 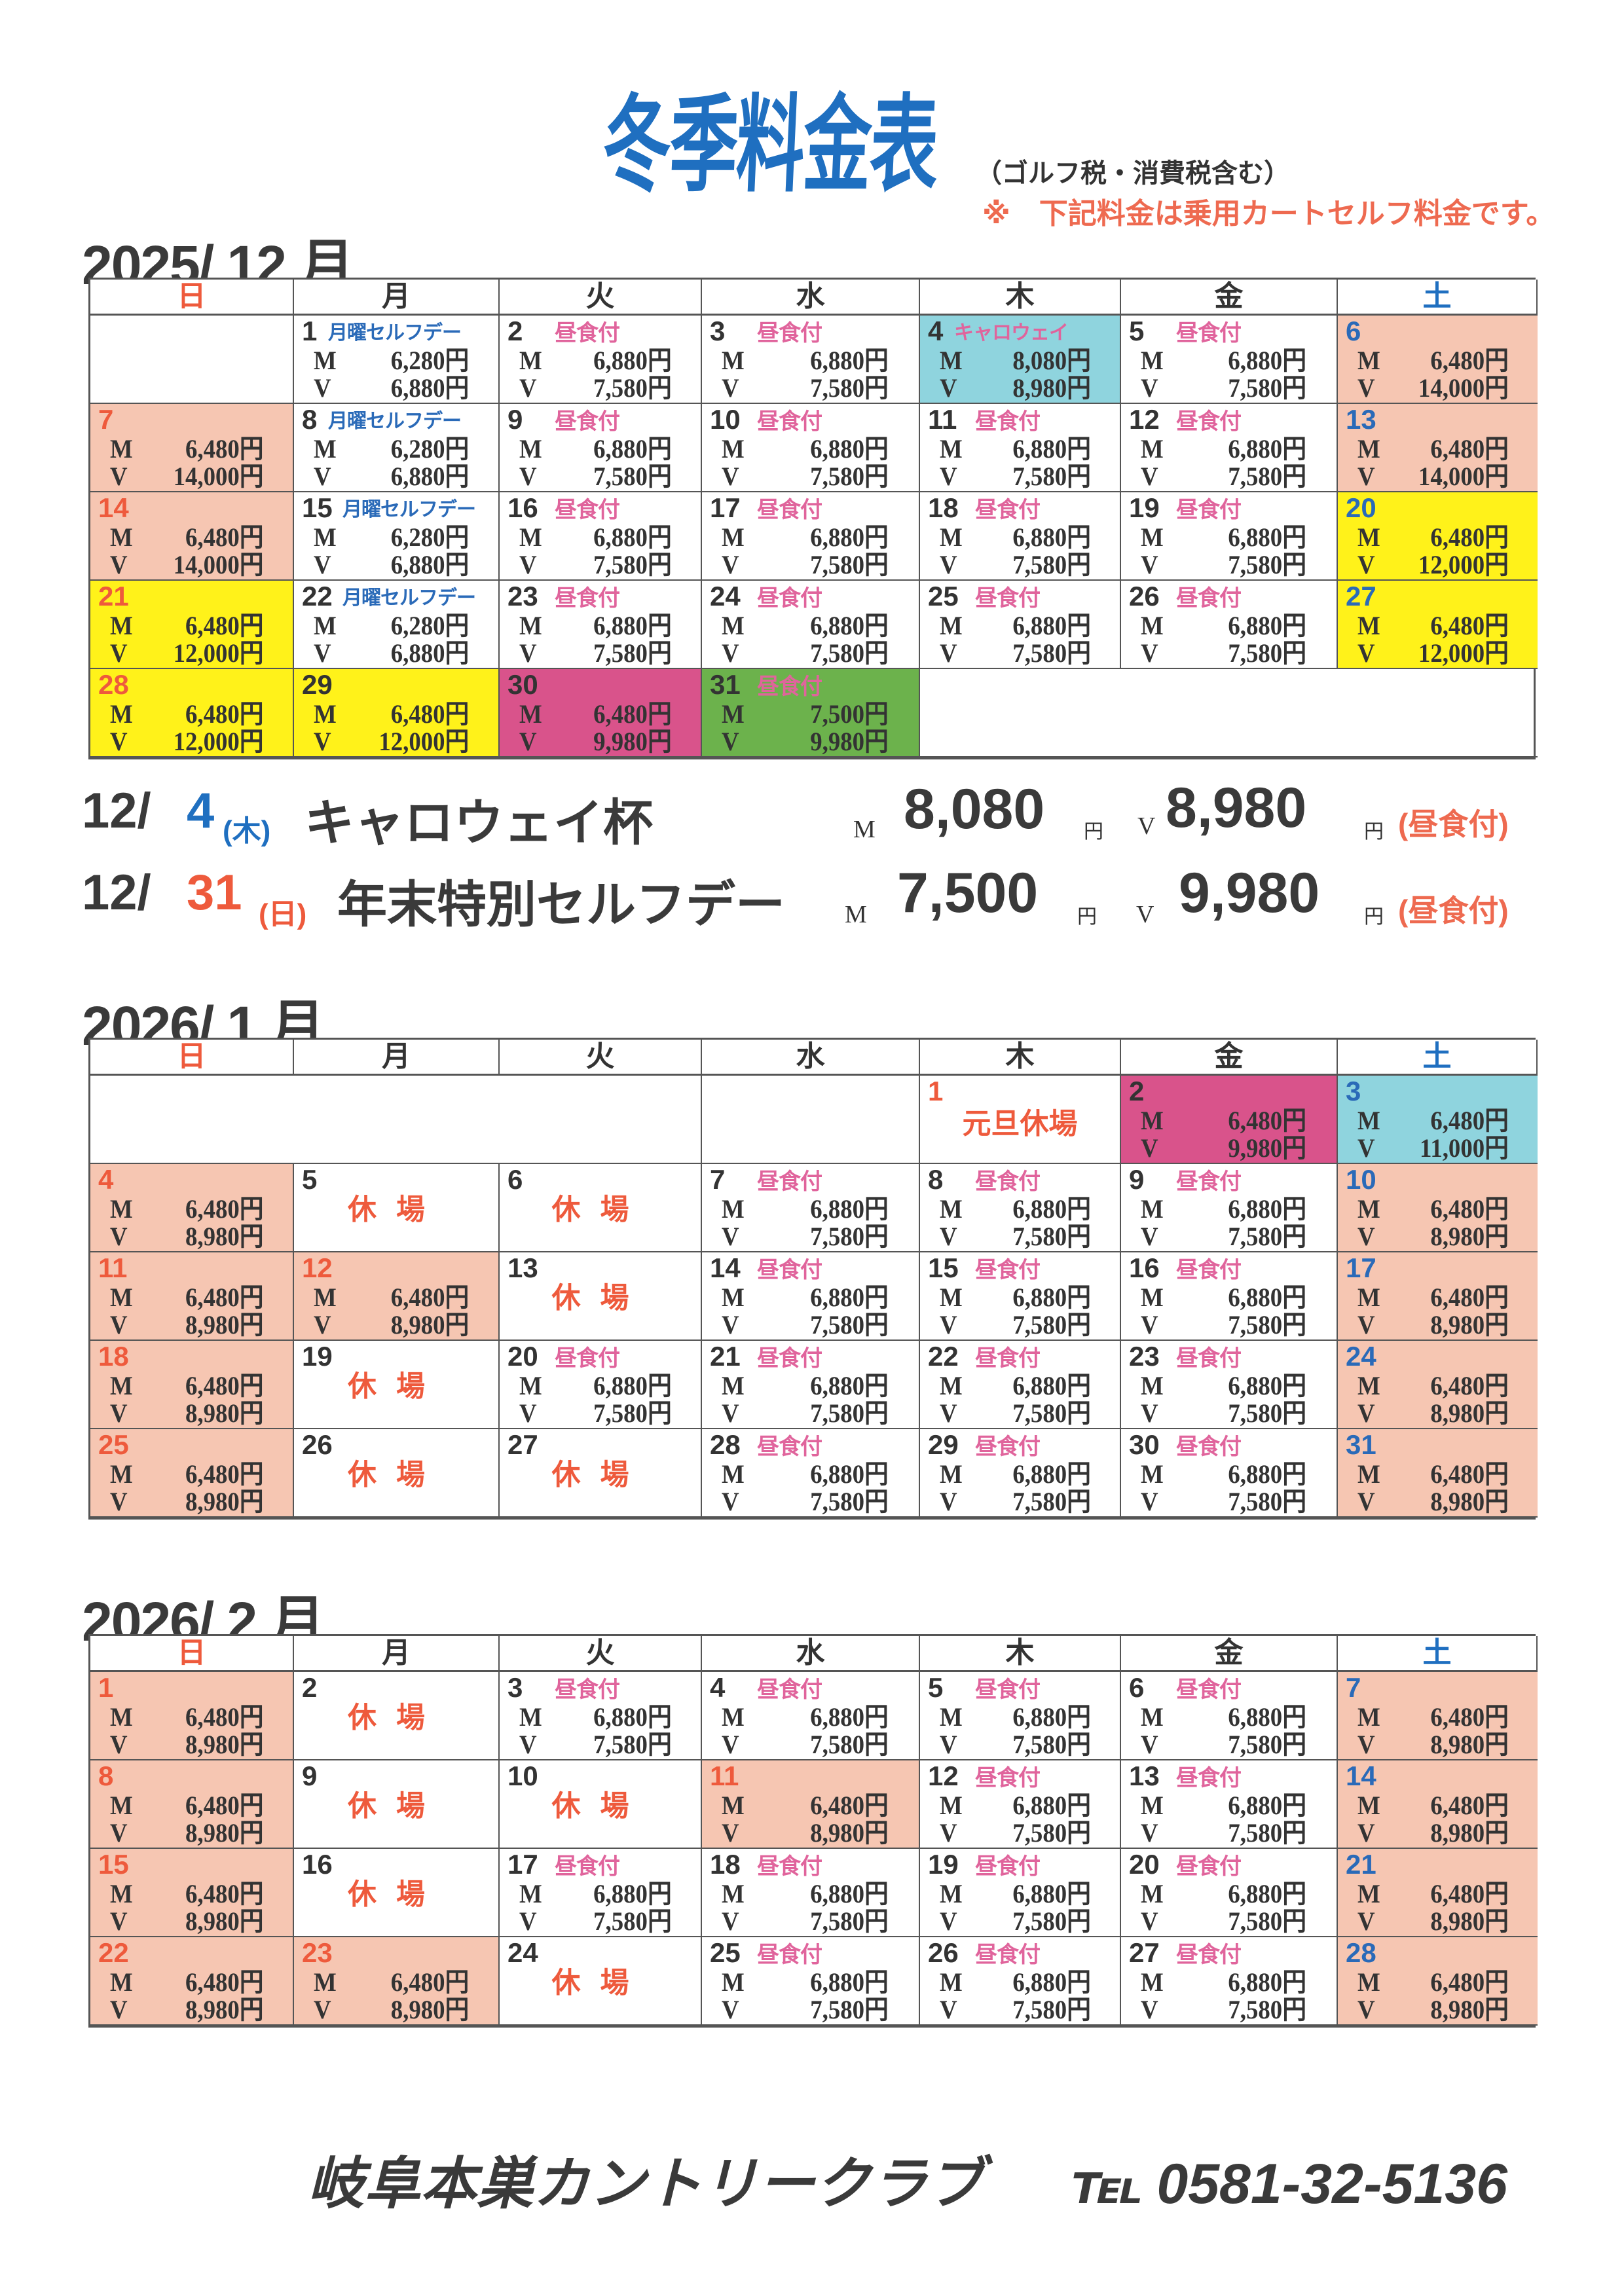 What do you see at coordinates (317, 507) in the screenshot?
I see `day-number: 15` at bounding box center [317, 507].